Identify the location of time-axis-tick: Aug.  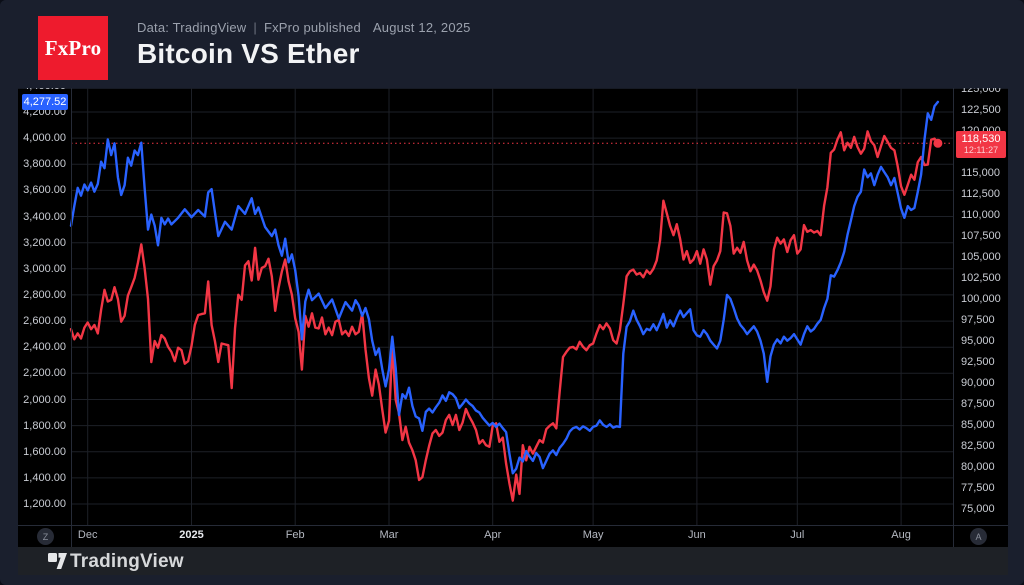
(901, 535).